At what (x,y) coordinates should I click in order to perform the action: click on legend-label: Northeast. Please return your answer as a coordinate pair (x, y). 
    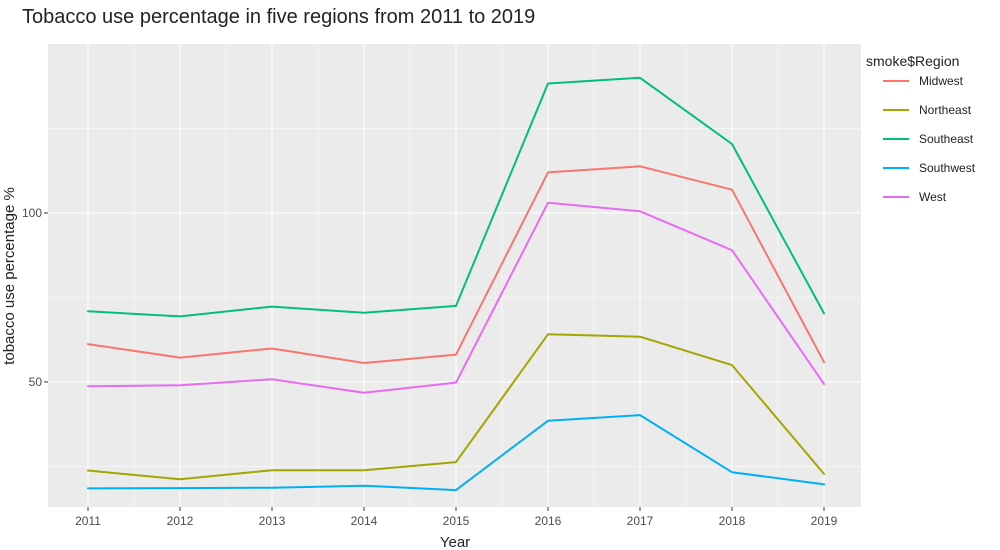
    Looking at the image, I should click on (945, 110).